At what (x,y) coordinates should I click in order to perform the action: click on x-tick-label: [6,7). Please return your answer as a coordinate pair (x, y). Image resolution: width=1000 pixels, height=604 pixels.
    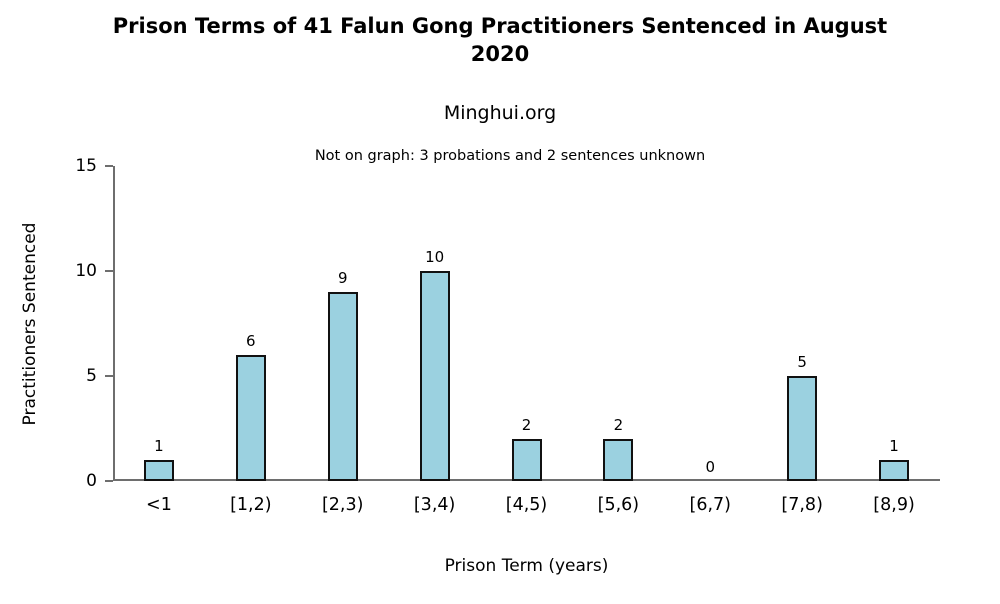
    Looking at the image, I should click on (710, 505).